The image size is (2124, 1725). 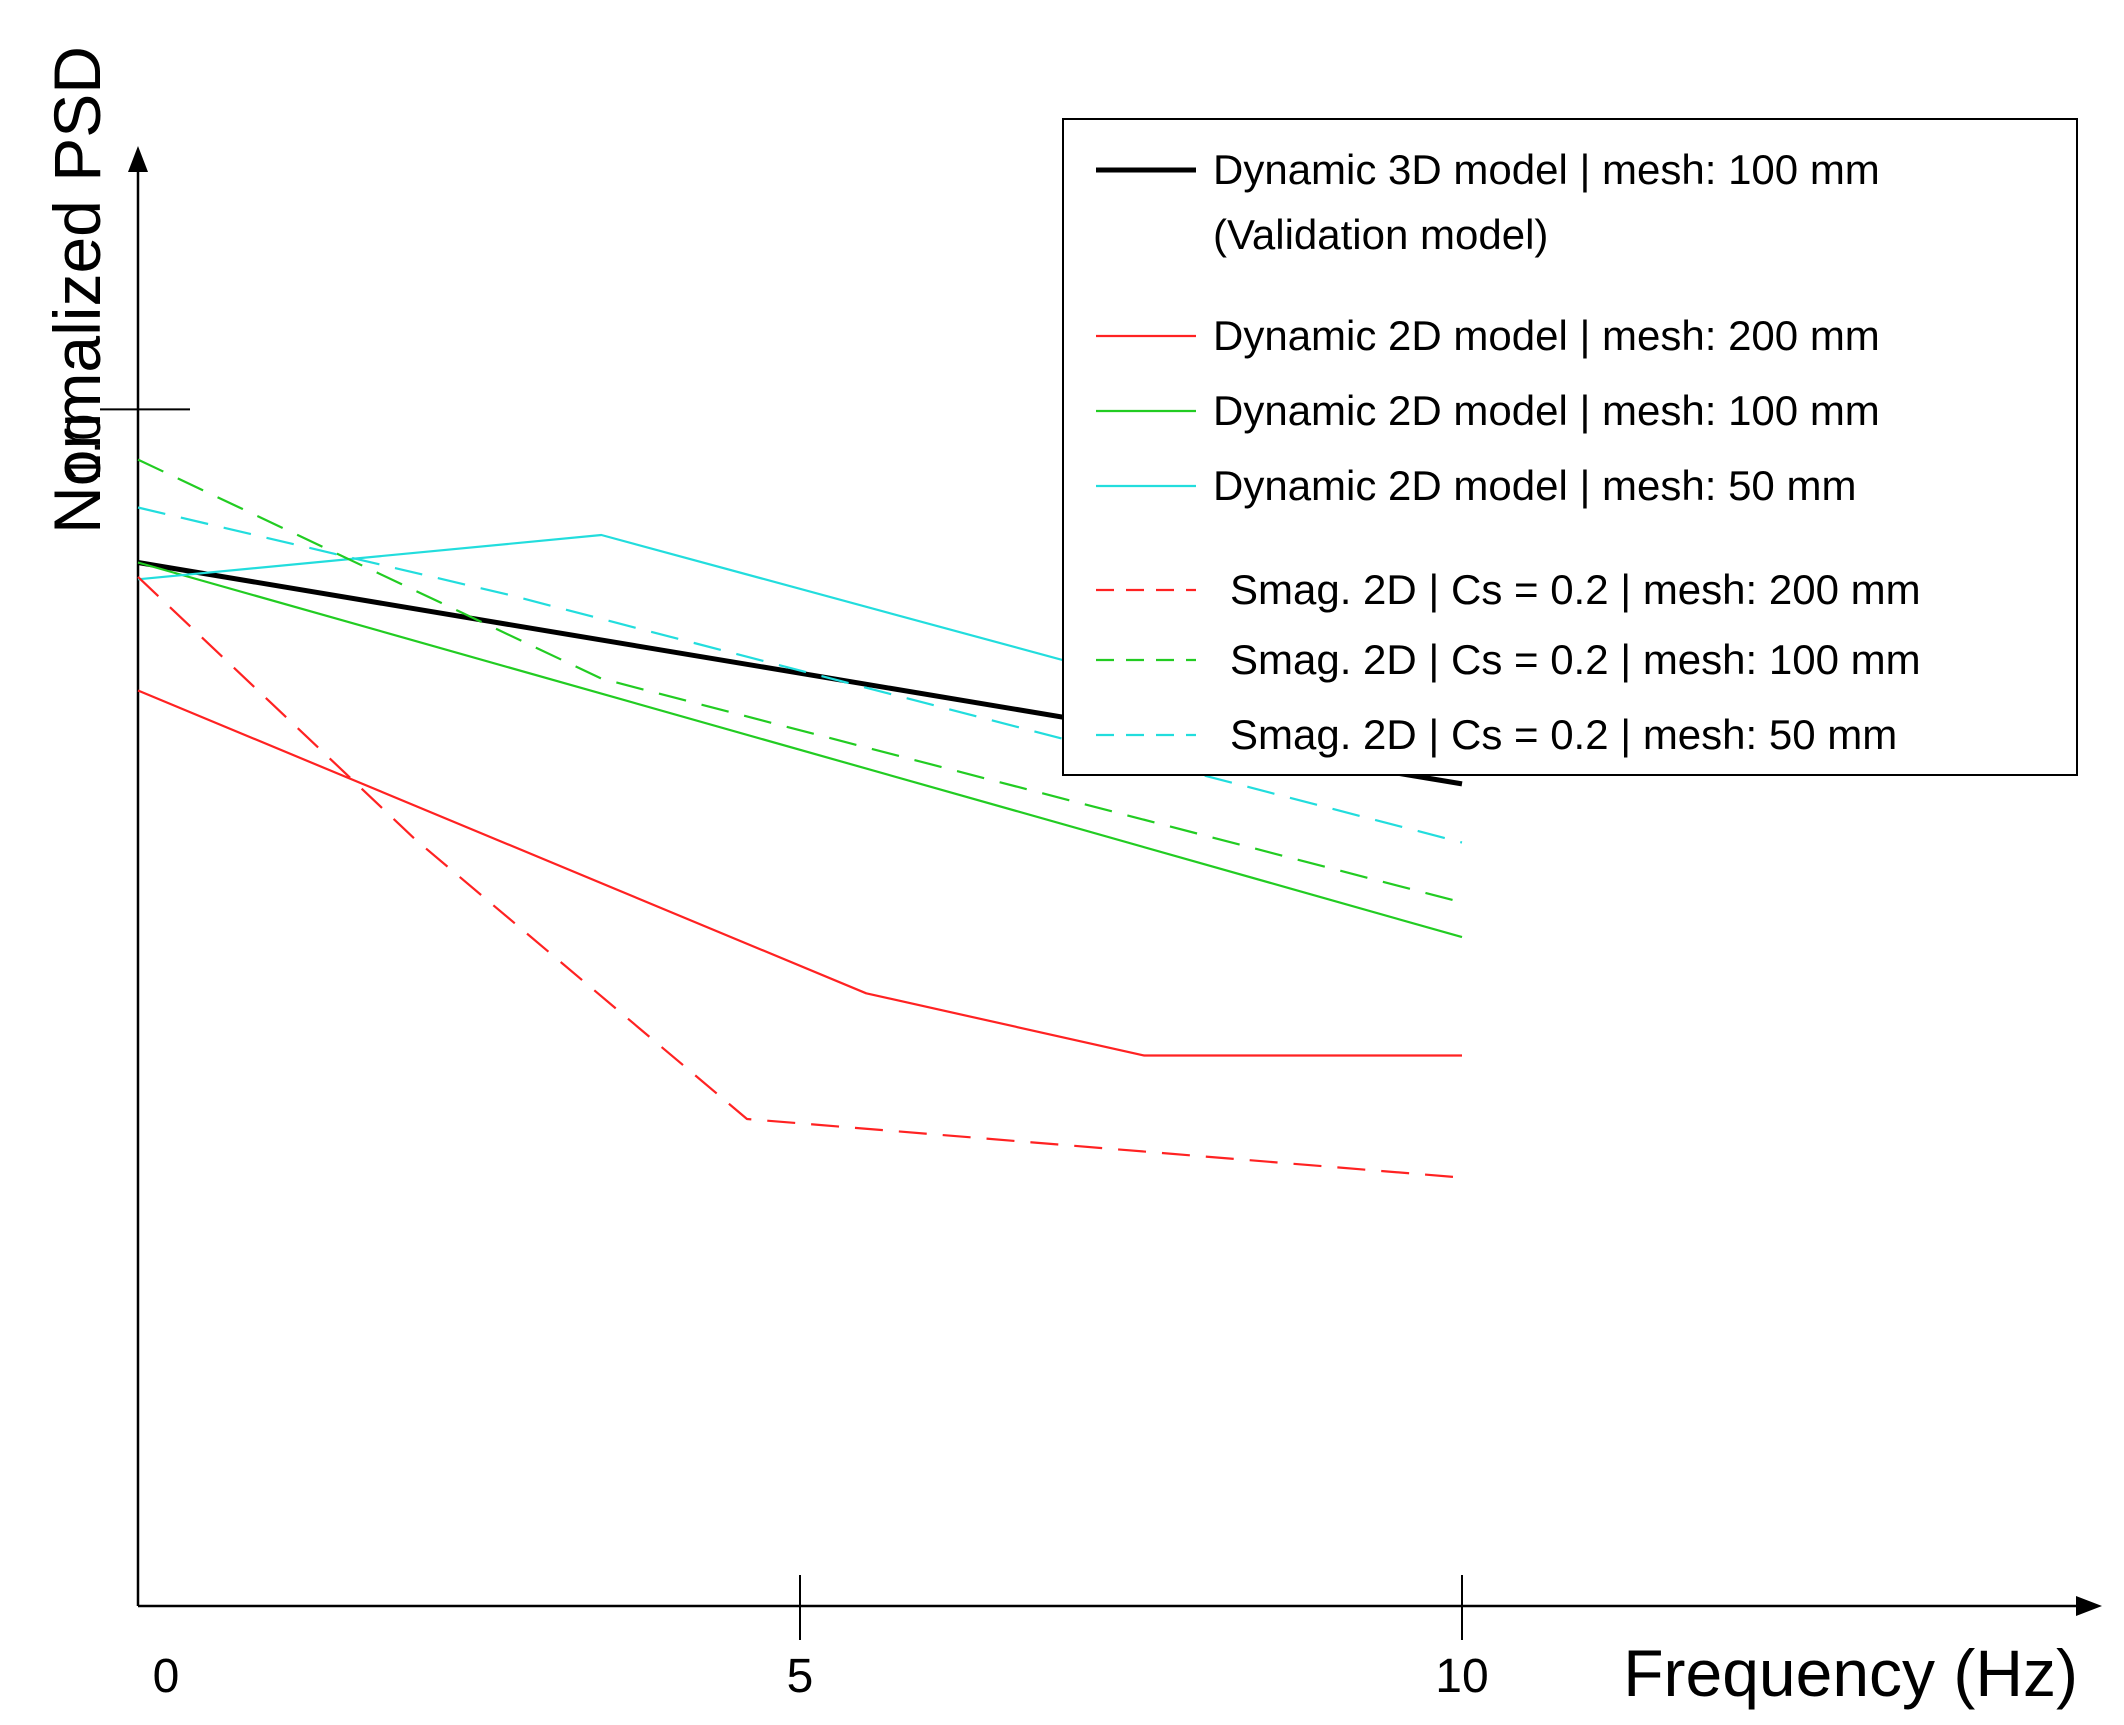 I want to click on legend-label-1-line2: (Validation model), so click(x=1380, y=234).